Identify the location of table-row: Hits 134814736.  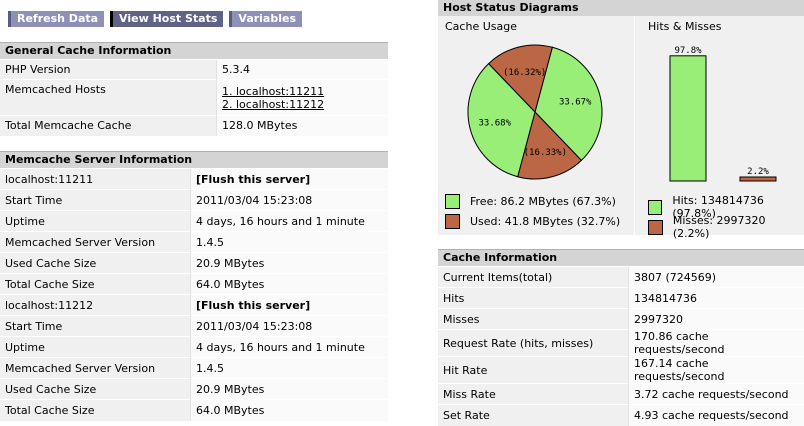
(621, 298).